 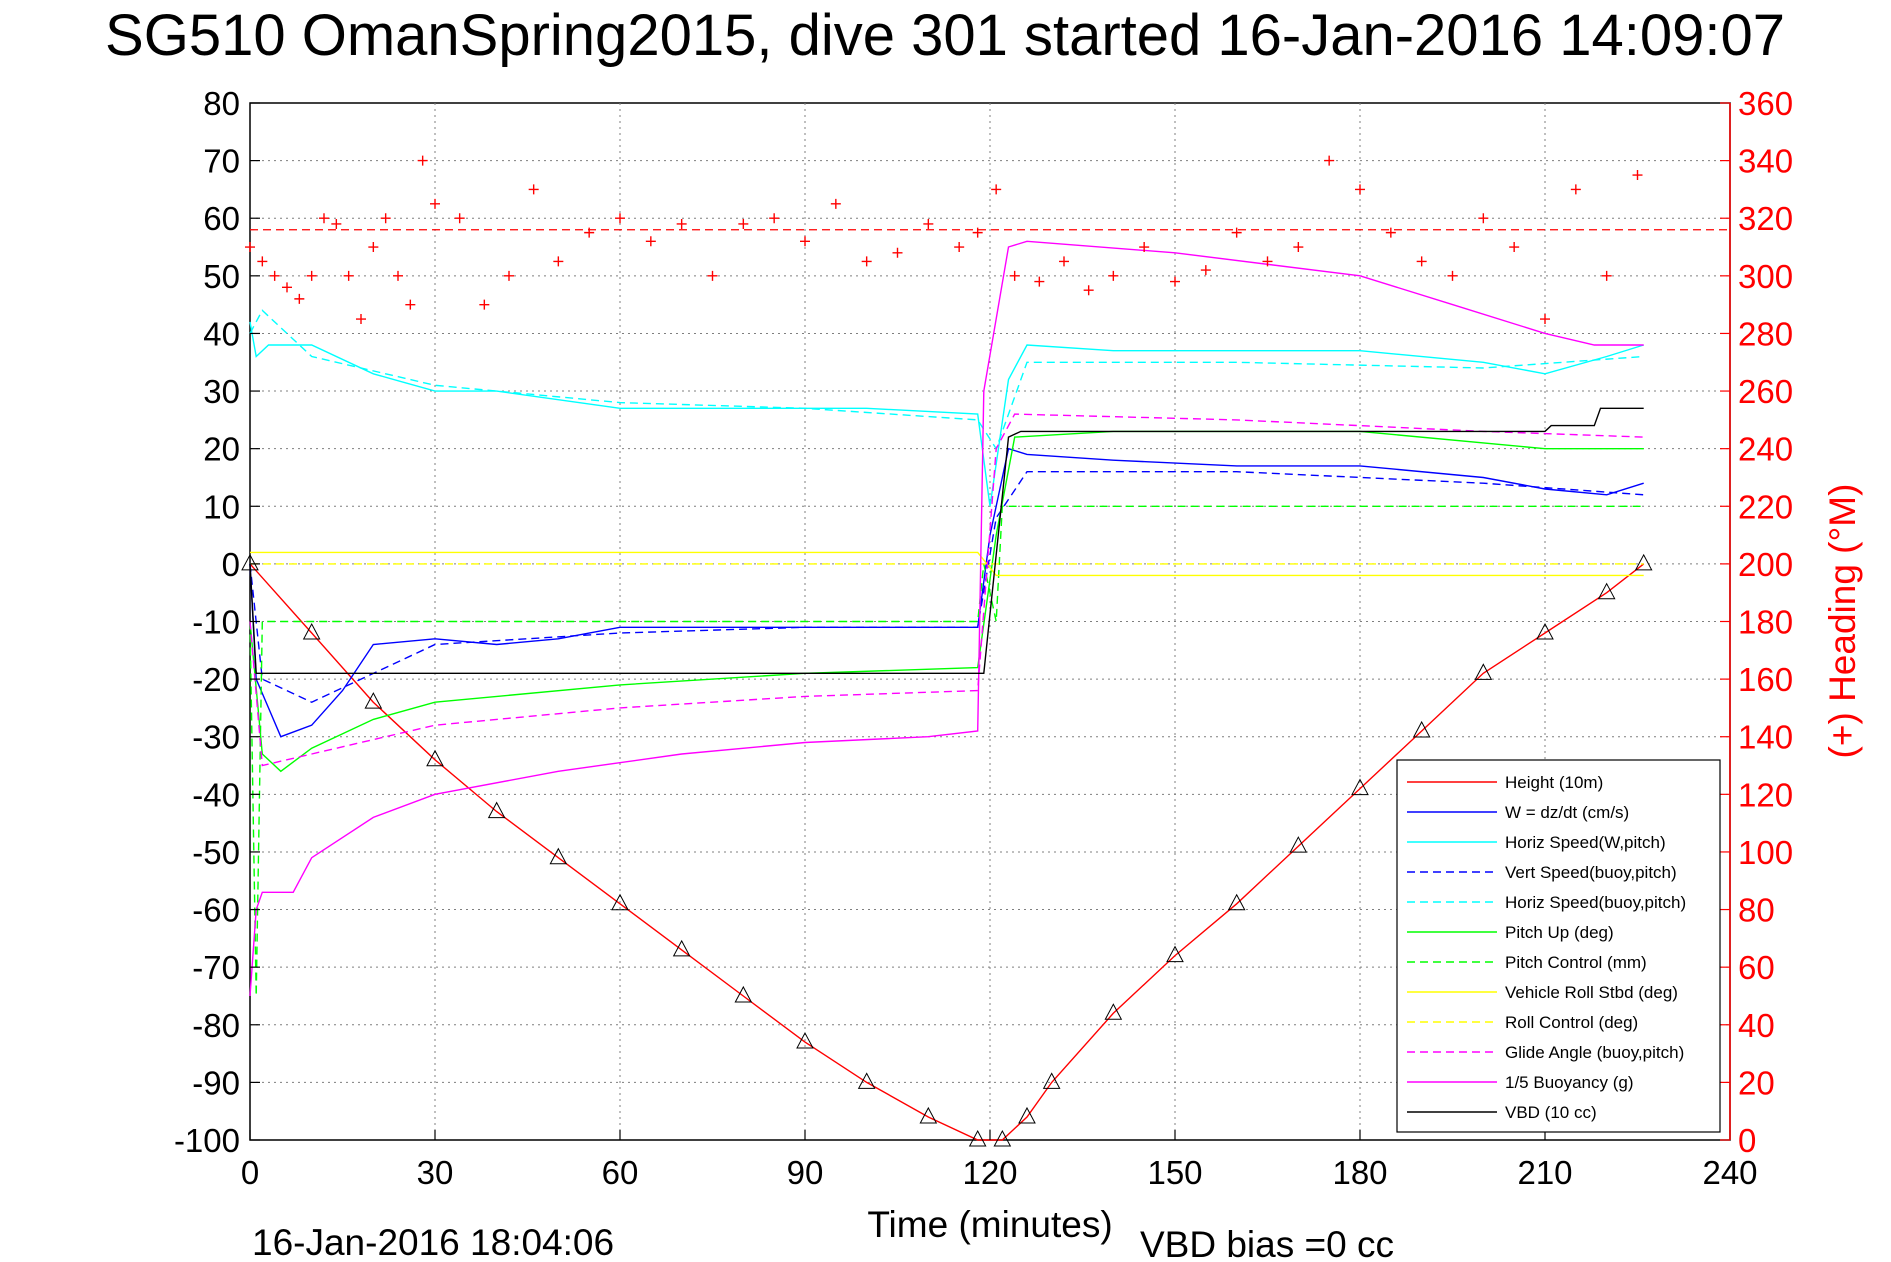 What do you see at coordinates (989, 1172) in the screenshot?
I see `x-tick-label: 120` at bounding box center [989, 1172].